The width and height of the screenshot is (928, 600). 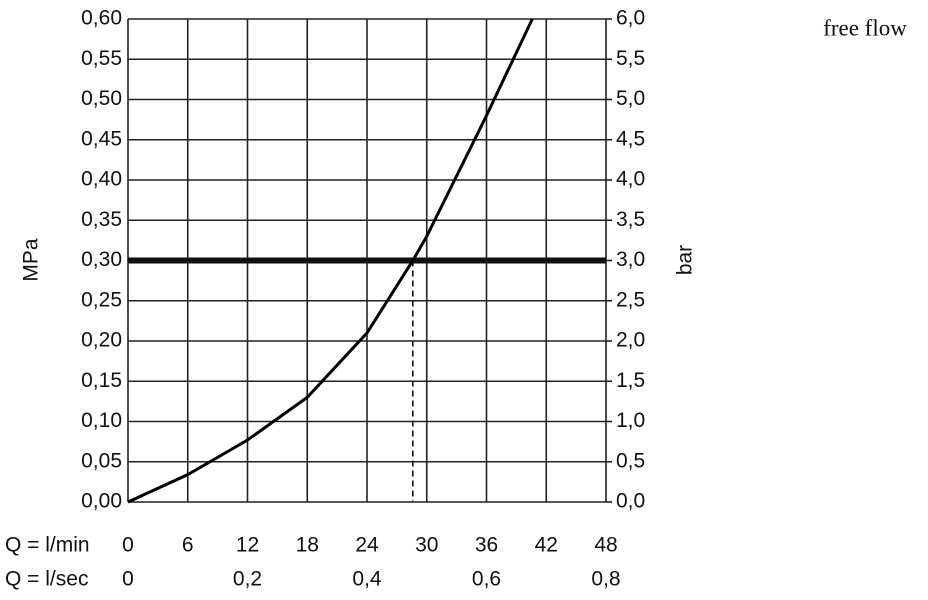 I want to click on y2-tick-label: 5,5, so click(x=630, y=58).